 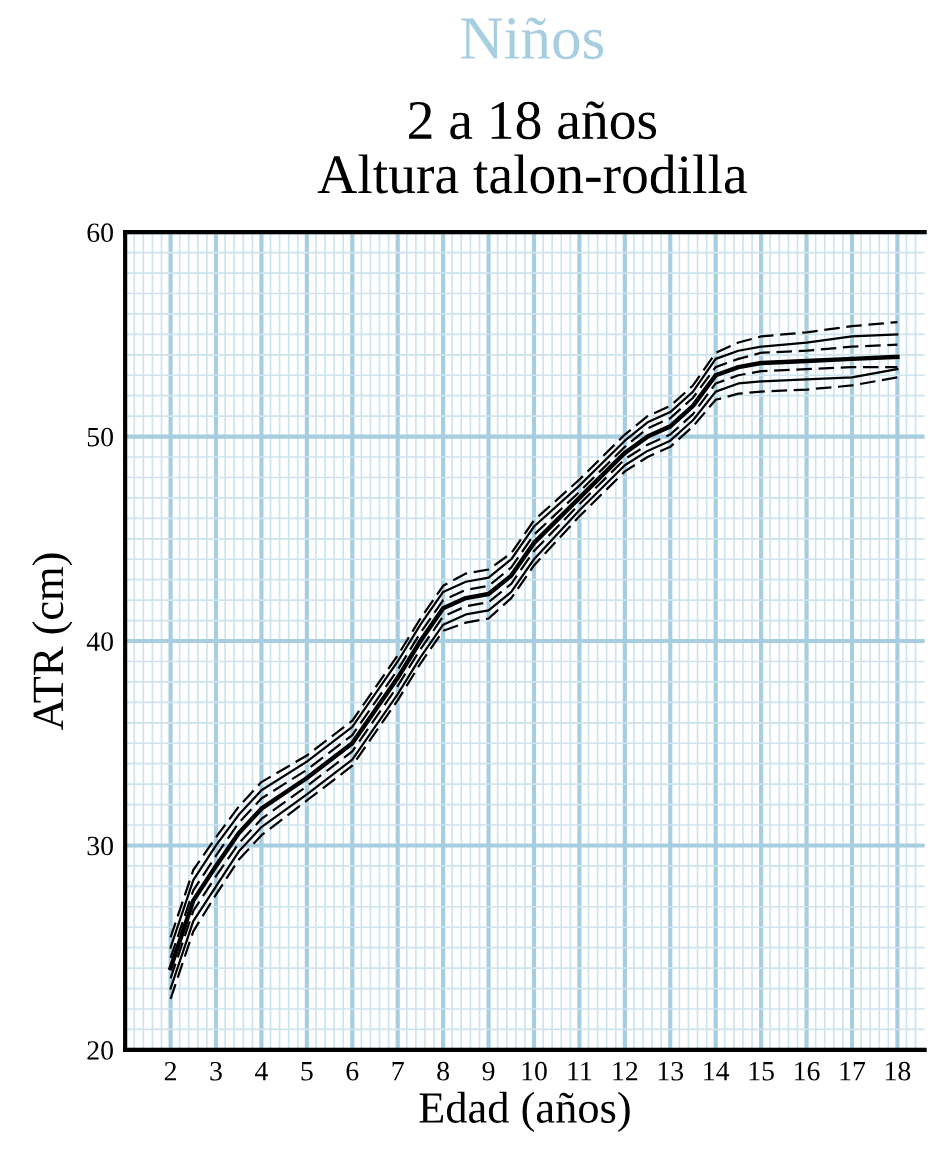 I want to click on x-tick-label: 15, so click(x=761, y=1071).